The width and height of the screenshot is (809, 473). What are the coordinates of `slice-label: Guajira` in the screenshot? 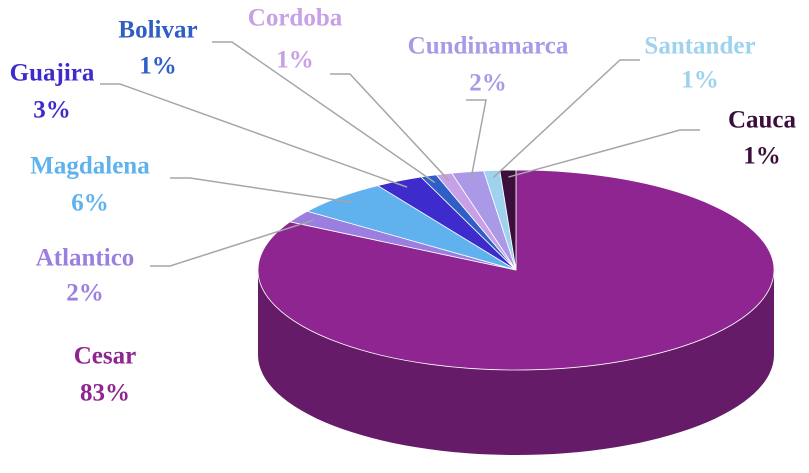 It's located at (52, 73).